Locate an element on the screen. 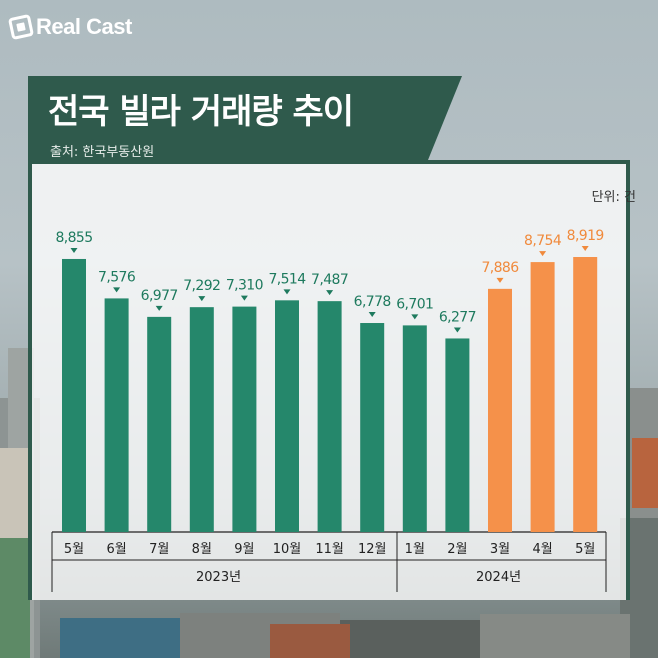  category-label-10: 2월 is located at coordinates (457, 549).